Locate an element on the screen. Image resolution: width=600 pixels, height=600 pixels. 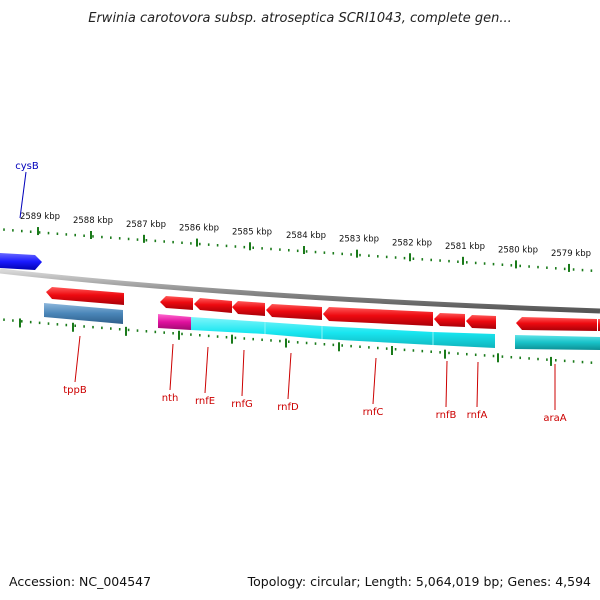
scale-label: 2582 kbp is located at coordinates (412, 243).